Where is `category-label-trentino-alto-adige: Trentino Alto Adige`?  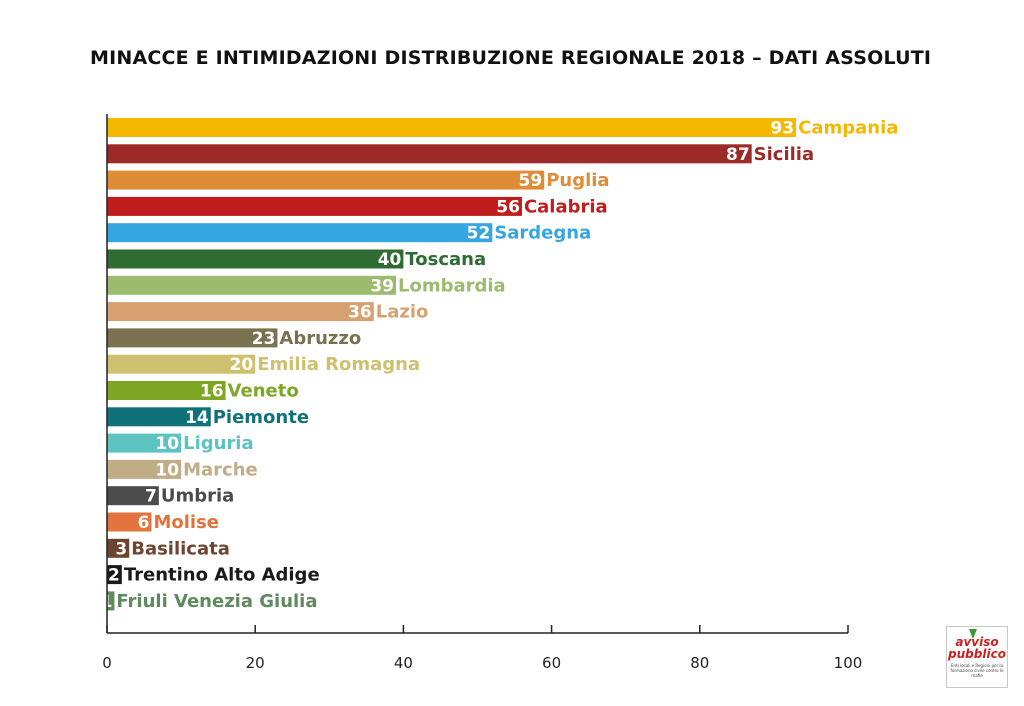
category-label-trentino-alto-adige: Trentino Alto Adige is located at coordinates (222, 575).